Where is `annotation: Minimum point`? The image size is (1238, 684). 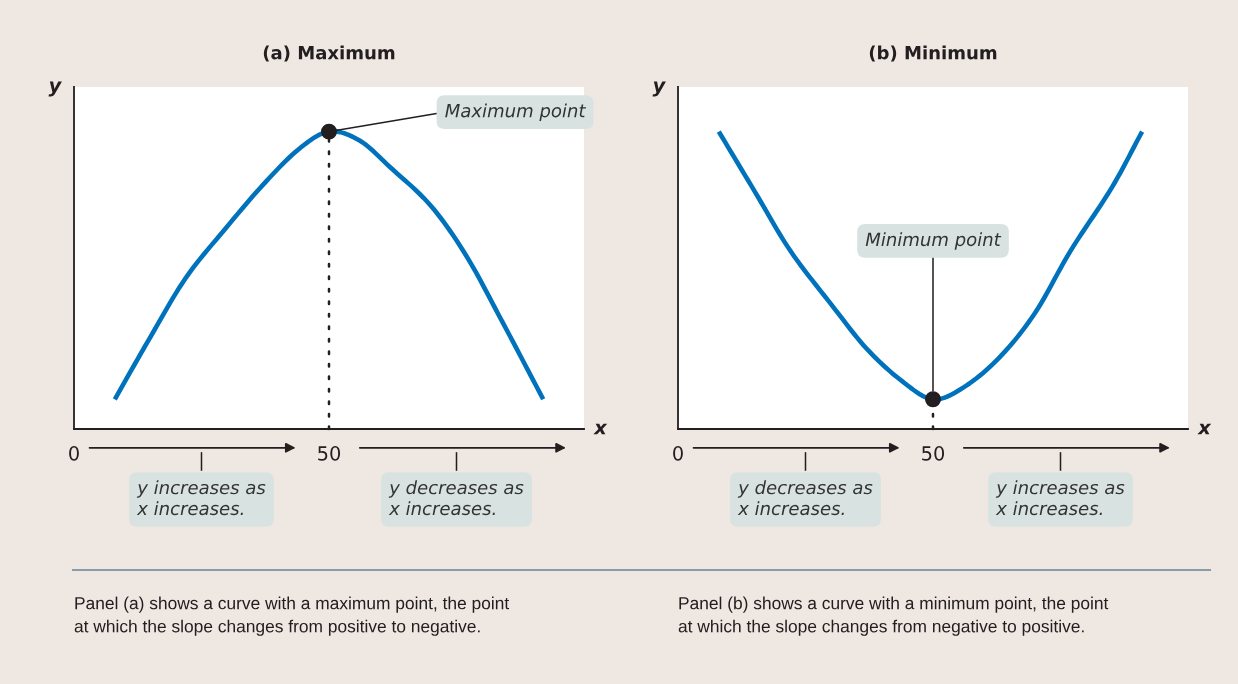 annotation: Minimum point is located at coordinates (933, 241).